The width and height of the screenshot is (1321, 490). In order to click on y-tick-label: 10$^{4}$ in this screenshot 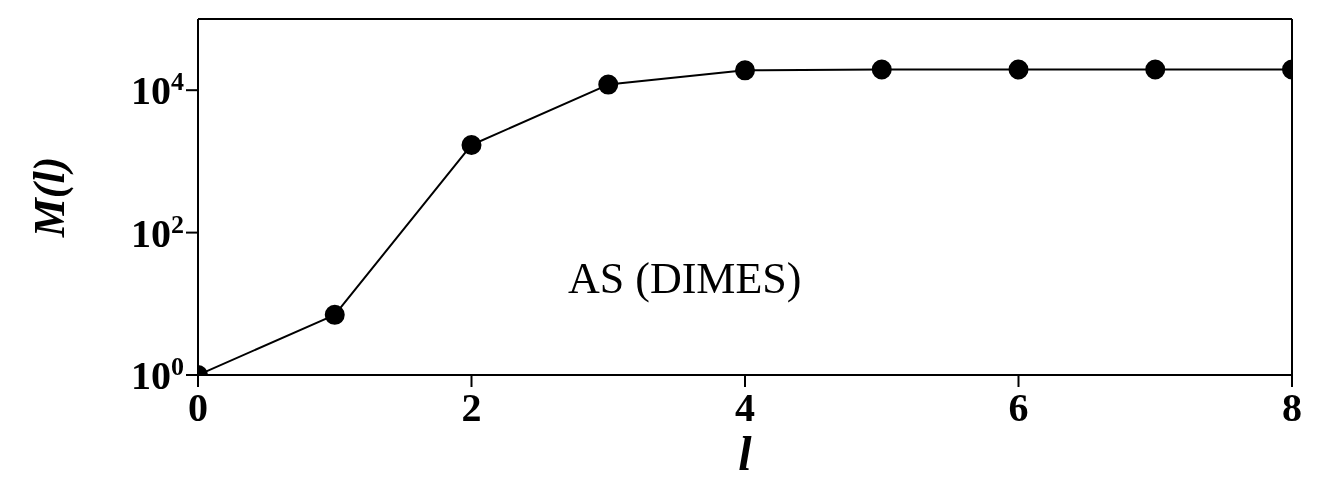, I will do `click(157, 90)`.